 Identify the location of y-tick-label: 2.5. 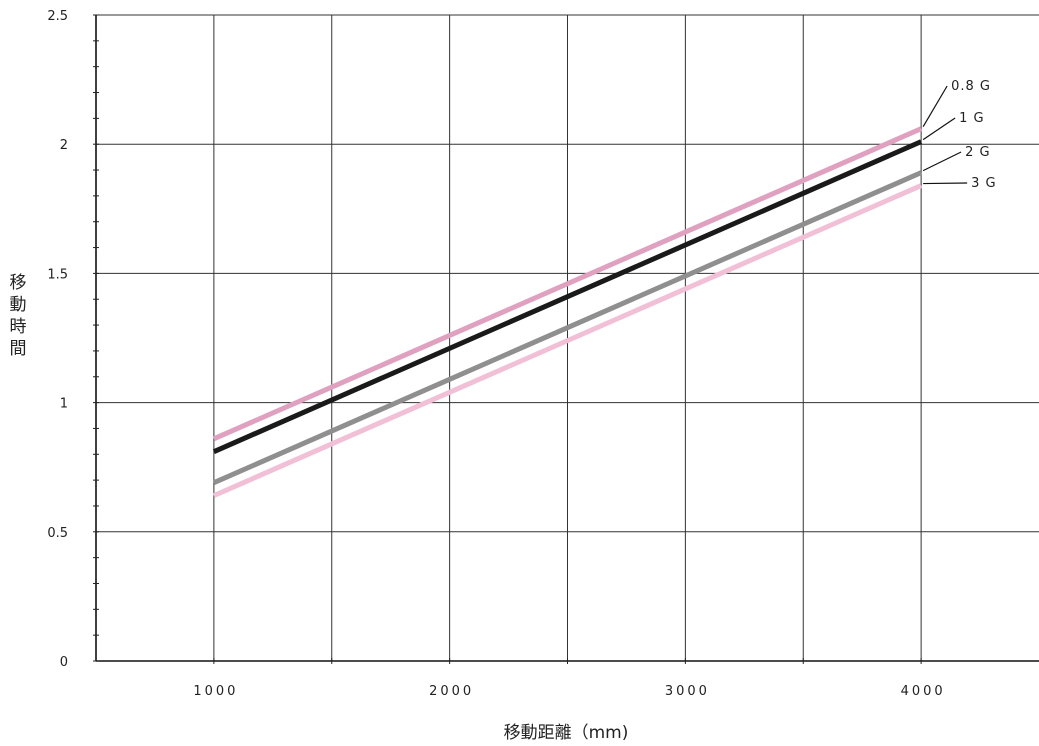
(57, 16).